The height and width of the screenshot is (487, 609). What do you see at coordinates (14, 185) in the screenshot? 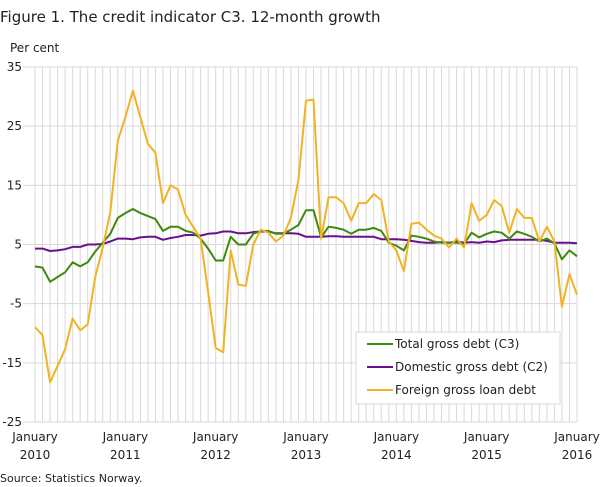
I see `y-tick-label: 15` at bounding box center [14, 185].